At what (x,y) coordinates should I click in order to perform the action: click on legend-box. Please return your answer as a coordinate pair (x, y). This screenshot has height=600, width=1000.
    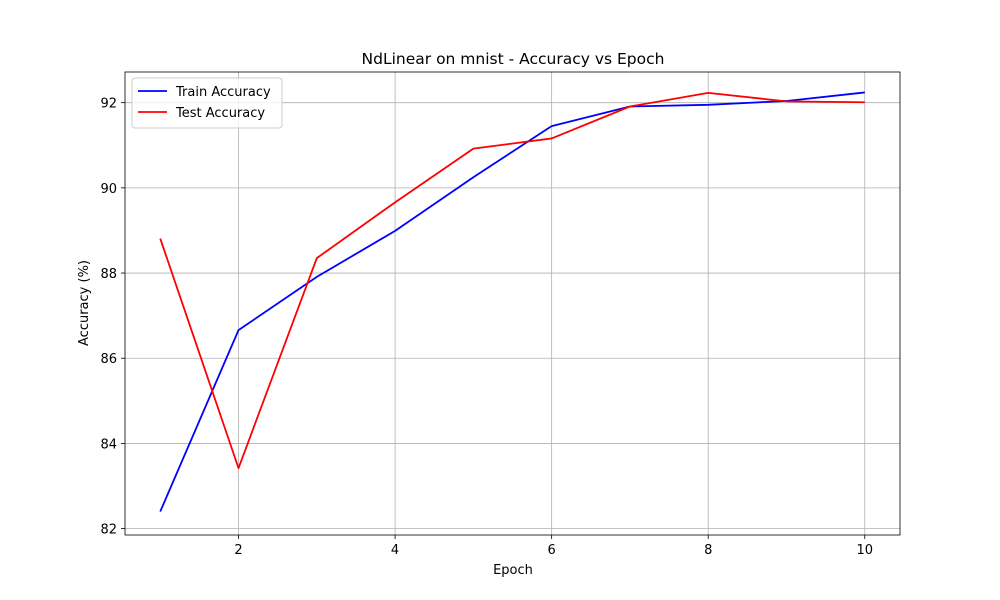
    Looking at the image, I should click on (207, 103).